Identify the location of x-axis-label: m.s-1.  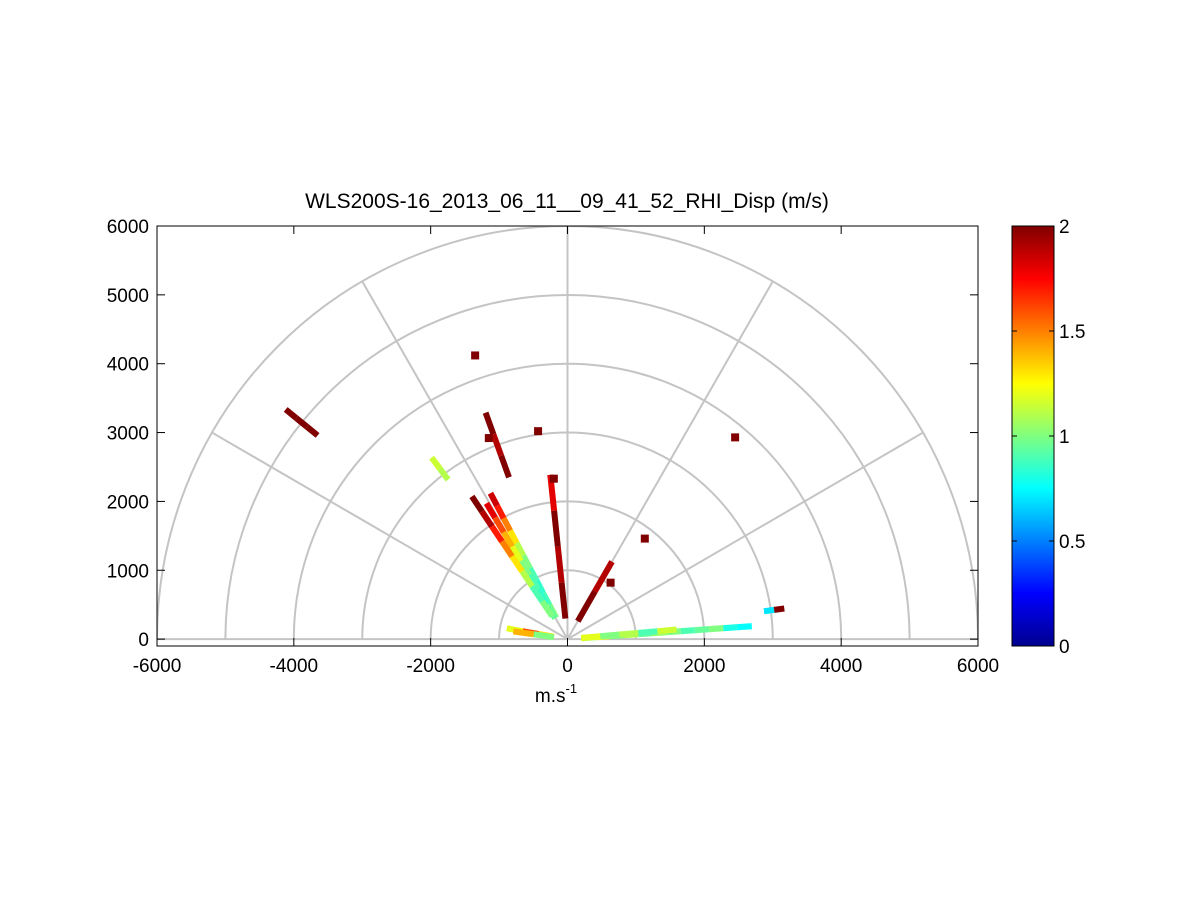
(556, 694).